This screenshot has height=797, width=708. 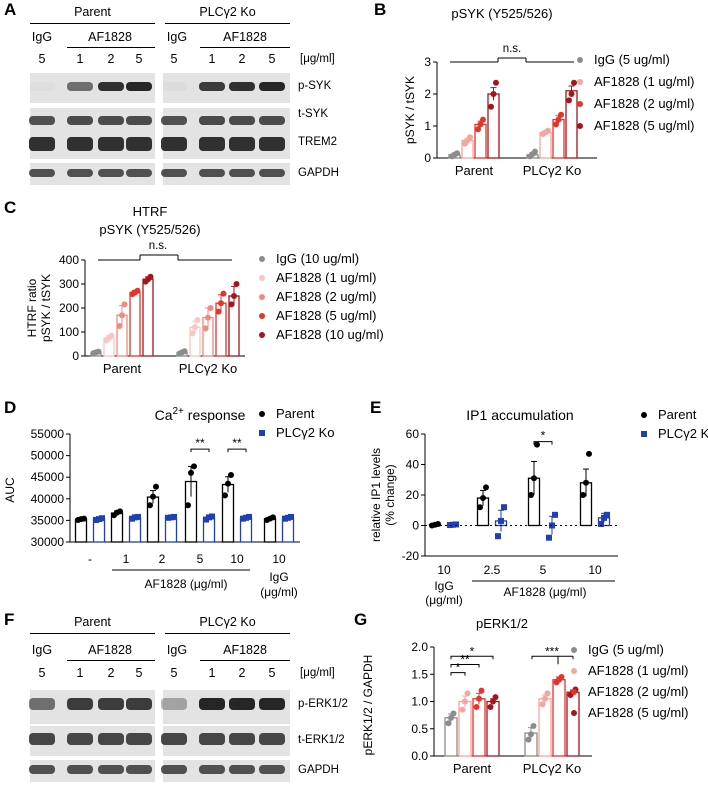 I want to click on blot-a-svg-band-r3-l3, so click(x=139, y=173).